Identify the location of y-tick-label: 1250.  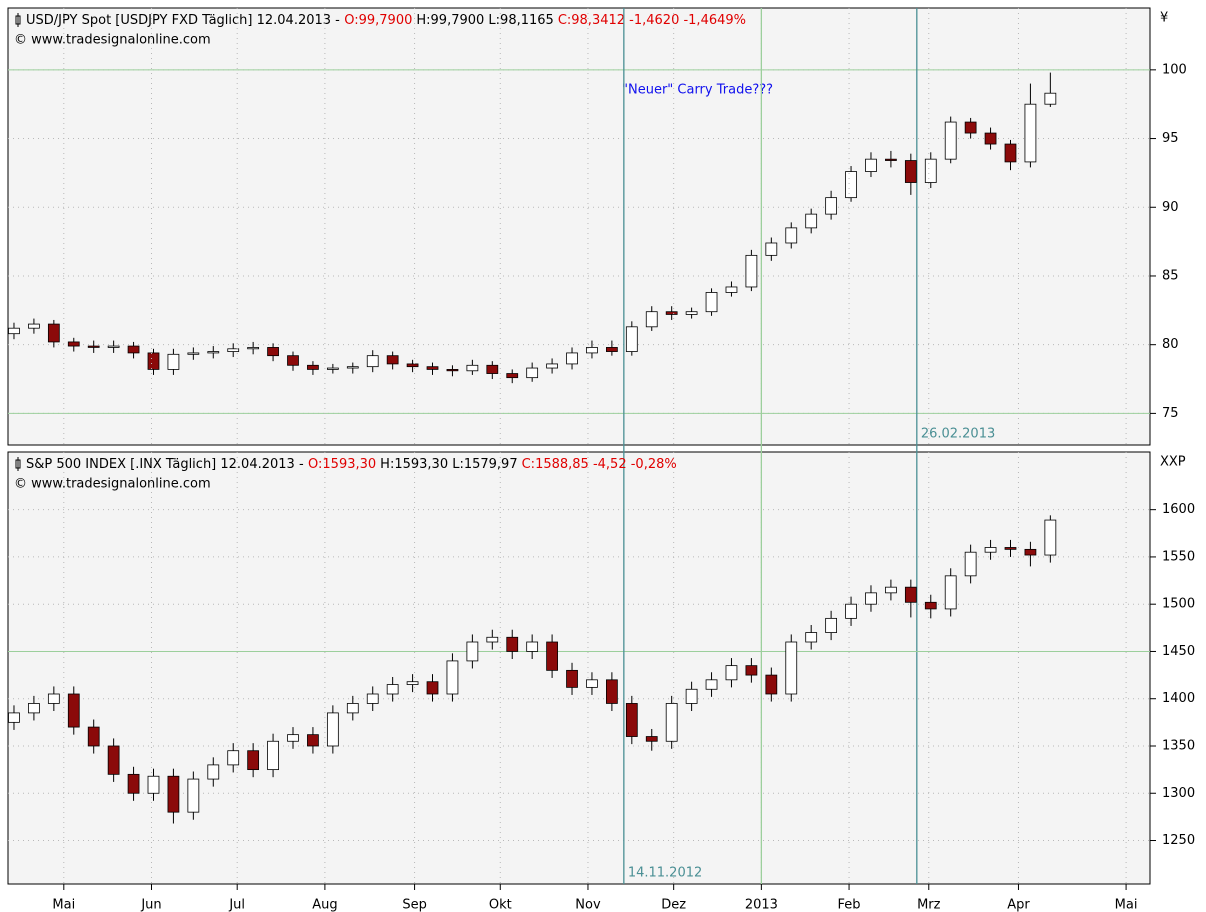
(1178, 840).